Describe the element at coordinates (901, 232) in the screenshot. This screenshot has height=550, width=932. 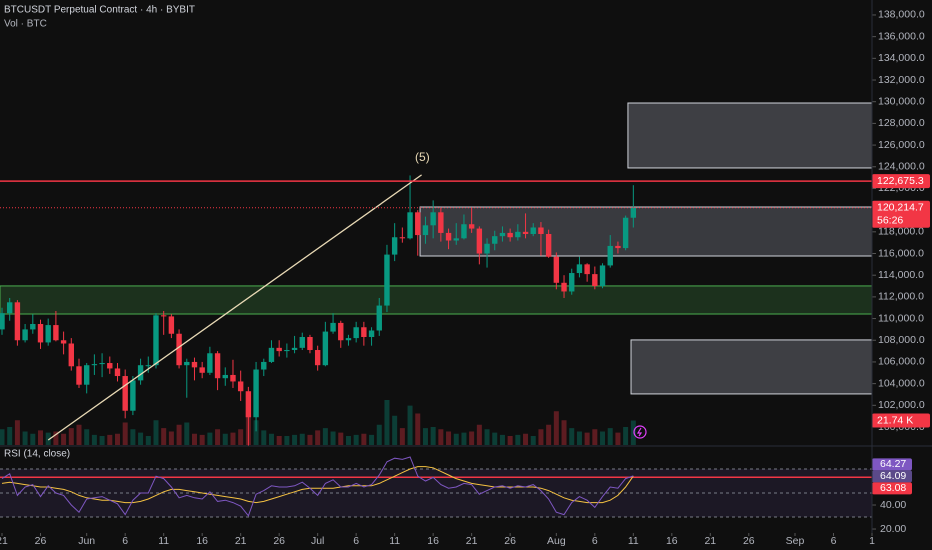
I see `y-tick-label: 118,000.0` at that location.